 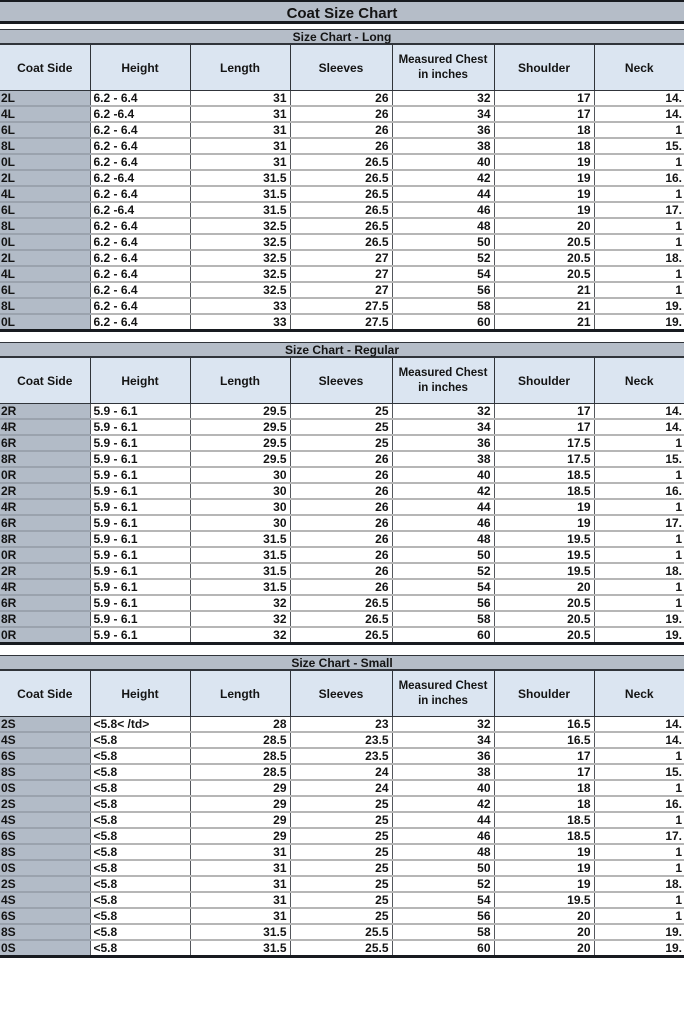 What do you see at coordinates (342, 932) in the screenshot?
I see `table-row: 8S <5.8 31.5 25.5 58 20 19.` at bounding box center [342, 932].